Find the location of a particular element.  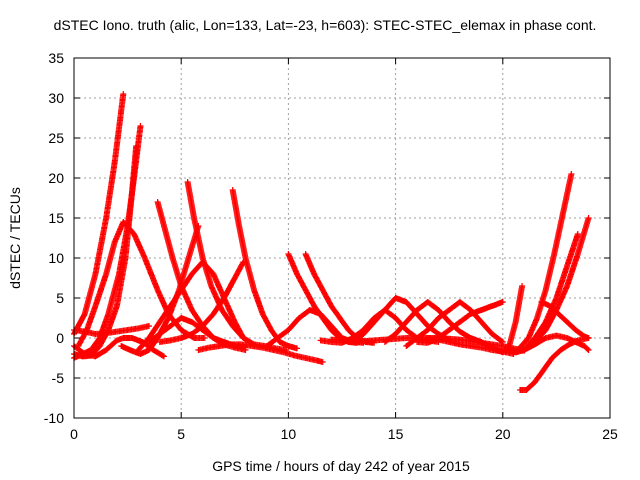

x-tick-label: 5 is located at coordinates (181, 434).